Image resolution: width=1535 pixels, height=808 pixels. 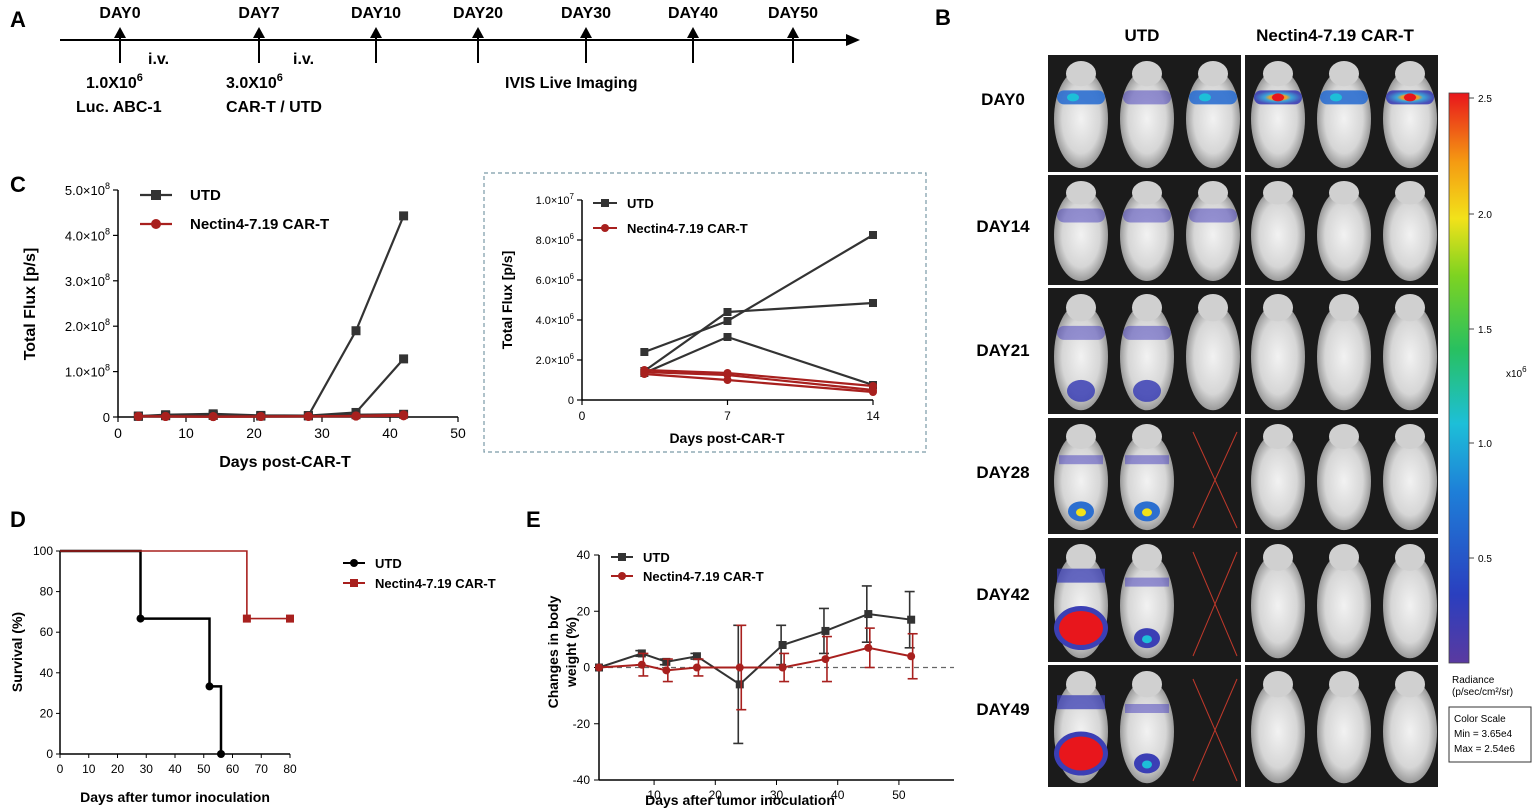 I want to click on y-tick-label: 5.0×10⁸, so click(x=87, y=189).